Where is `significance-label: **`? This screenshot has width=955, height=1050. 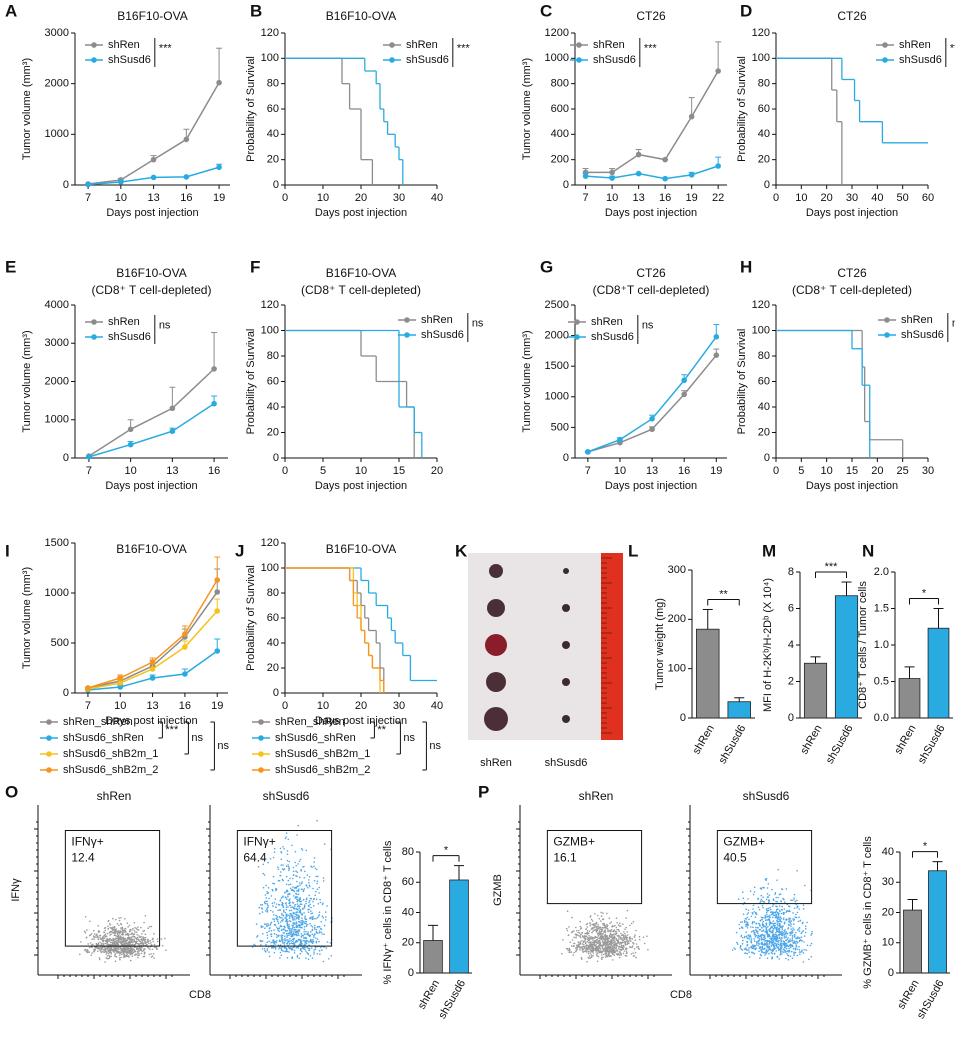 significance-label: ** is located at coordinates (381, 730).